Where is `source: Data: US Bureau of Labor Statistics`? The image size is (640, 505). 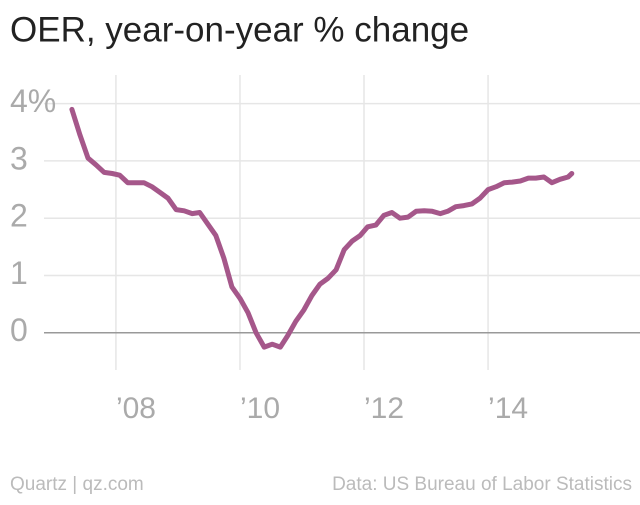 source: Data: US Bureau of Labor Statistics is located at coordinates (482, 484).